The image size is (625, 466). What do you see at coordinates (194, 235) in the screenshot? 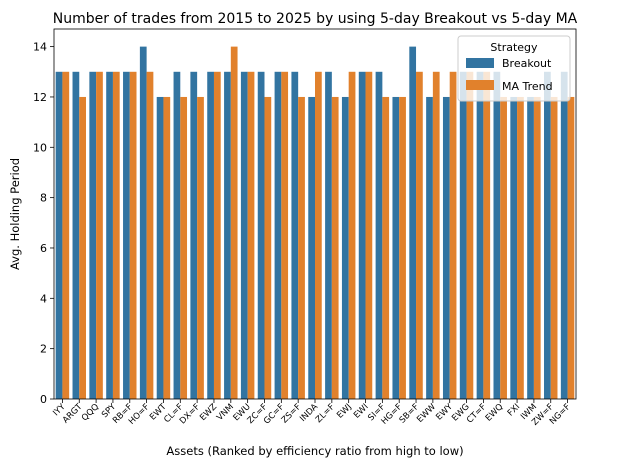
I see `bar-breakout-dx-f` at bounding box center [194, 235].